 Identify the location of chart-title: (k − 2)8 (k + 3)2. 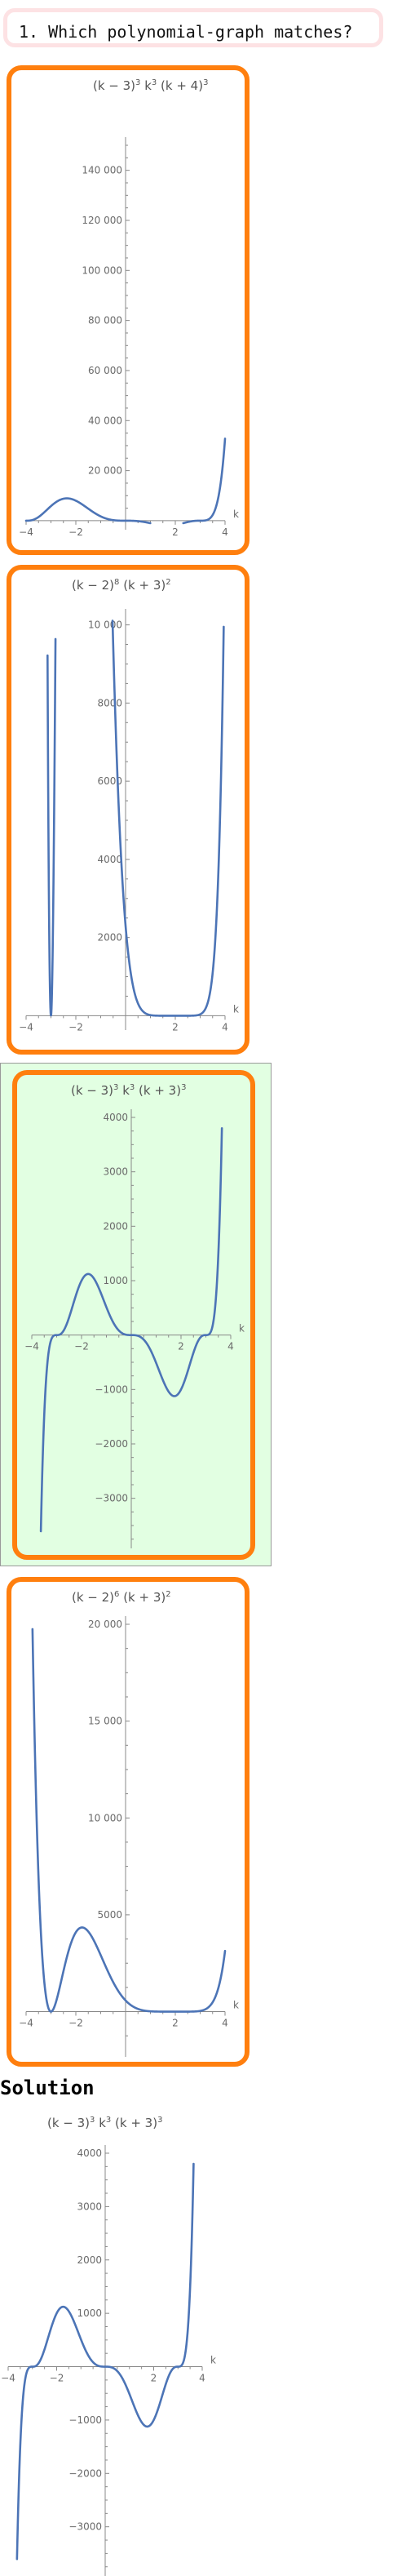
(121, 585).